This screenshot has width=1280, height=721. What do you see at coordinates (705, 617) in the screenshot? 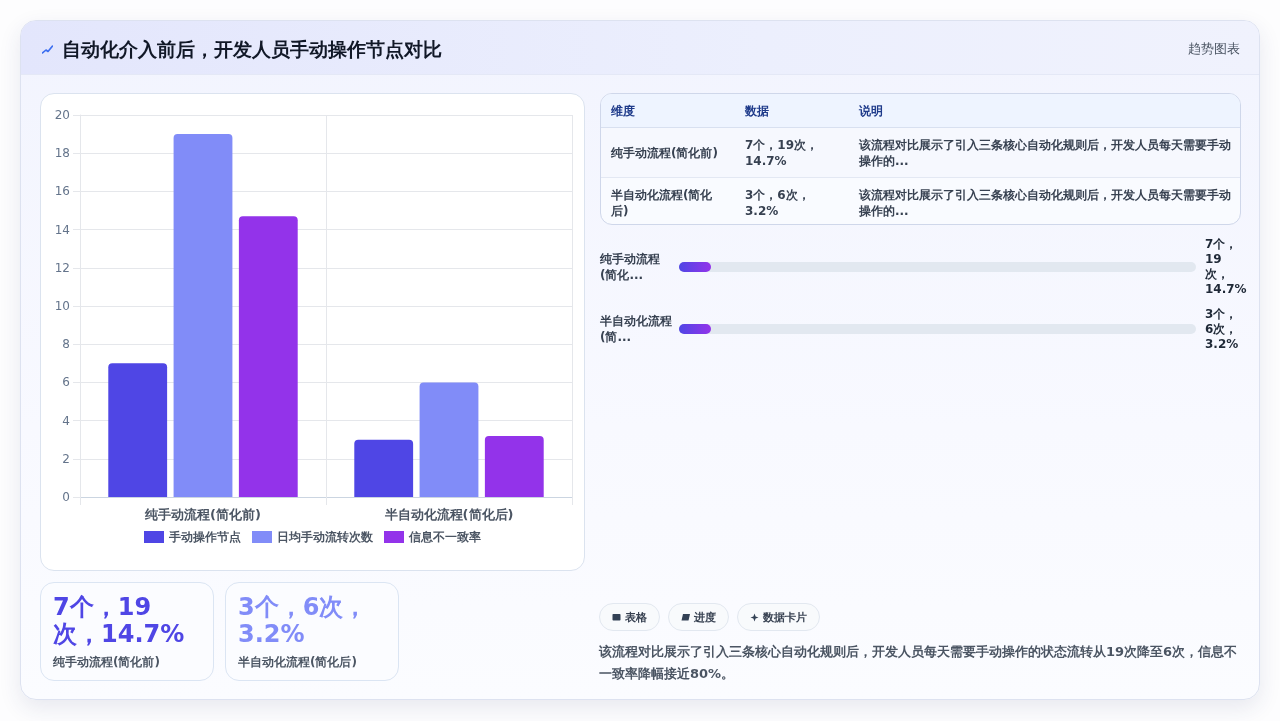
I see `text: 进度` at bounding box center [705, 617].